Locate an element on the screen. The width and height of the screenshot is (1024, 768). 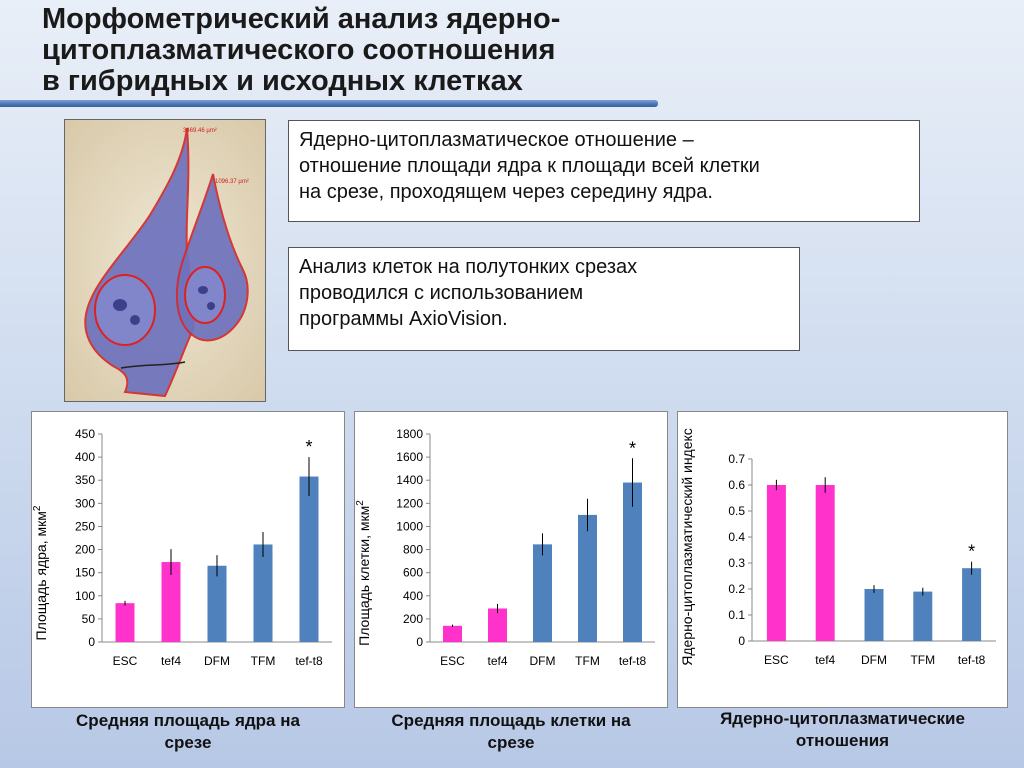
y-tick-label: 300 is located at coordinates (85, 503).